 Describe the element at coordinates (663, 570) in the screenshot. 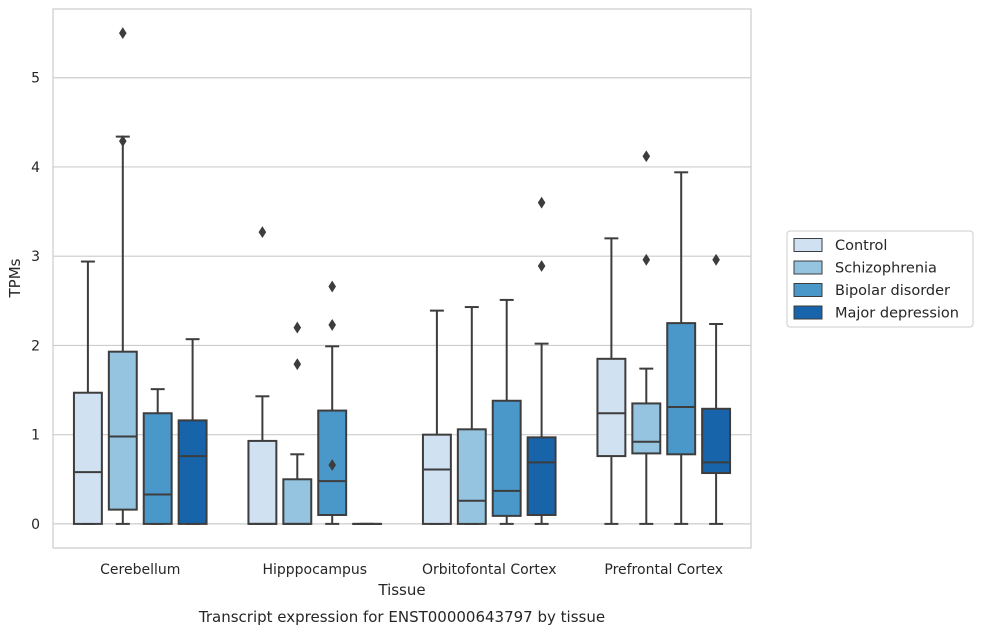

I see `x-tick-label: Prefrontal Cortex` at that location.